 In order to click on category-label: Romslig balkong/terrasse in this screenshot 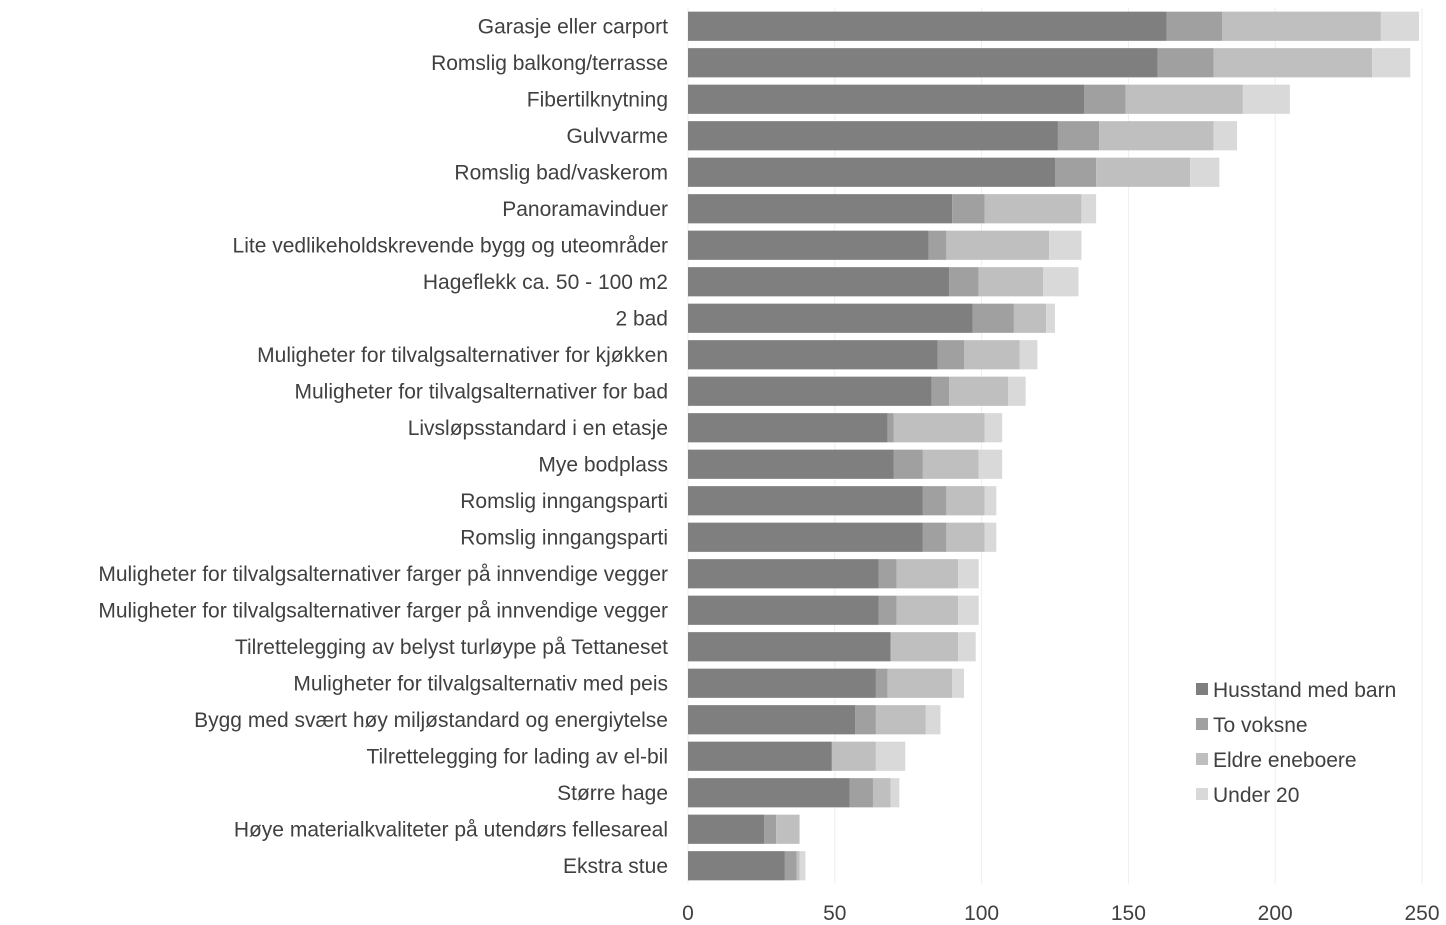, I will do `click(549, 63)`.